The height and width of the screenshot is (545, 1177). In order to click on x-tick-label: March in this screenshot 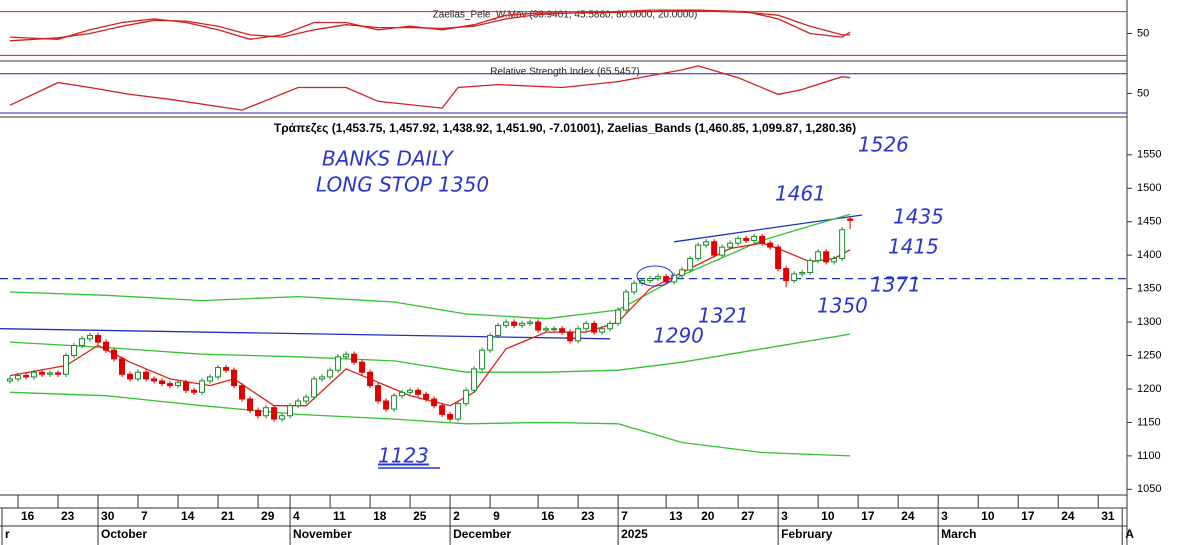, I will do `click(958, 534)`.